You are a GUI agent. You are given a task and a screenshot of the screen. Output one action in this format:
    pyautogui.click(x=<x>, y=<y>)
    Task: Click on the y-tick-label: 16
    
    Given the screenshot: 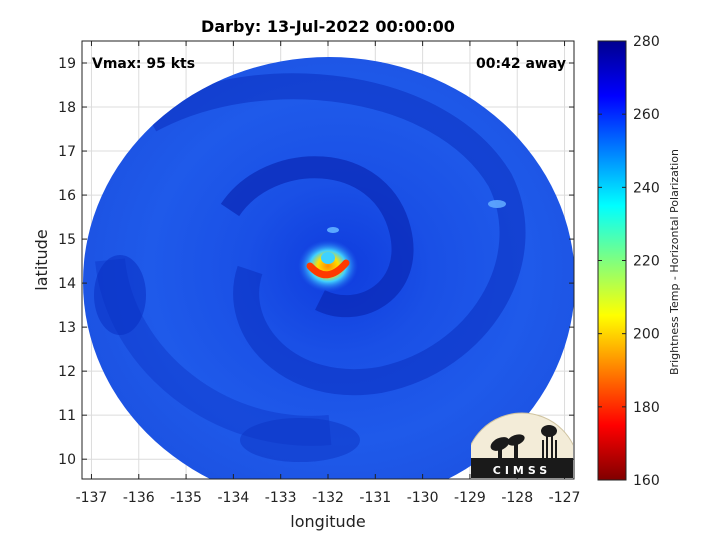 What is the action you would take?
    pyautogui.click(x=67, y=196)
    